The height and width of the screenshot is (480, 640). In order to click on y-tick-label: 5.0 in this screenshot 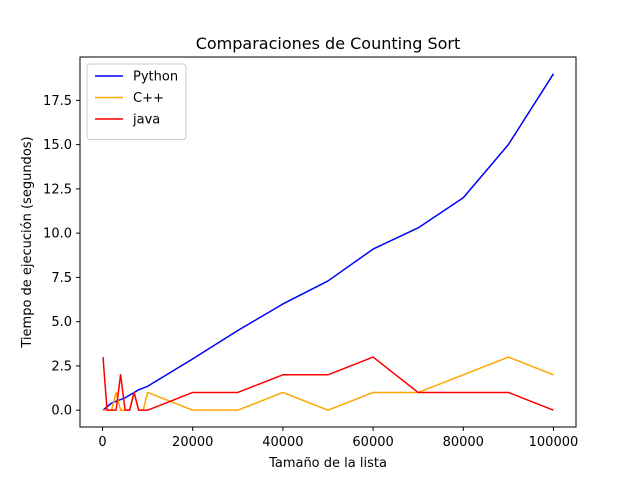, I will do `click(61, 322)`.